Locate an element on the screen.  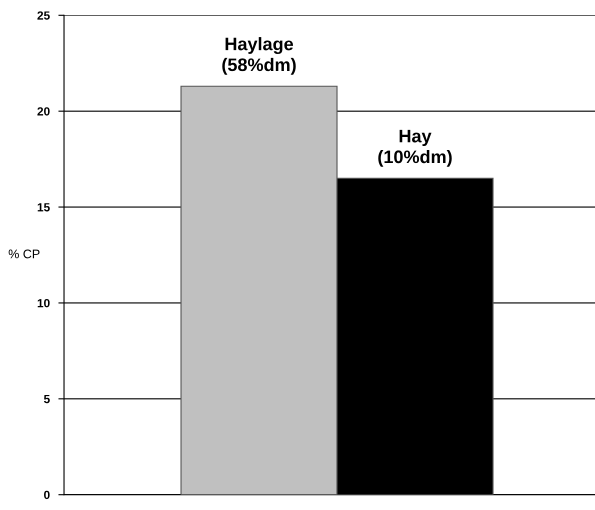
series-label: Haylage (58%dm) is located at coordinates (259, 56).